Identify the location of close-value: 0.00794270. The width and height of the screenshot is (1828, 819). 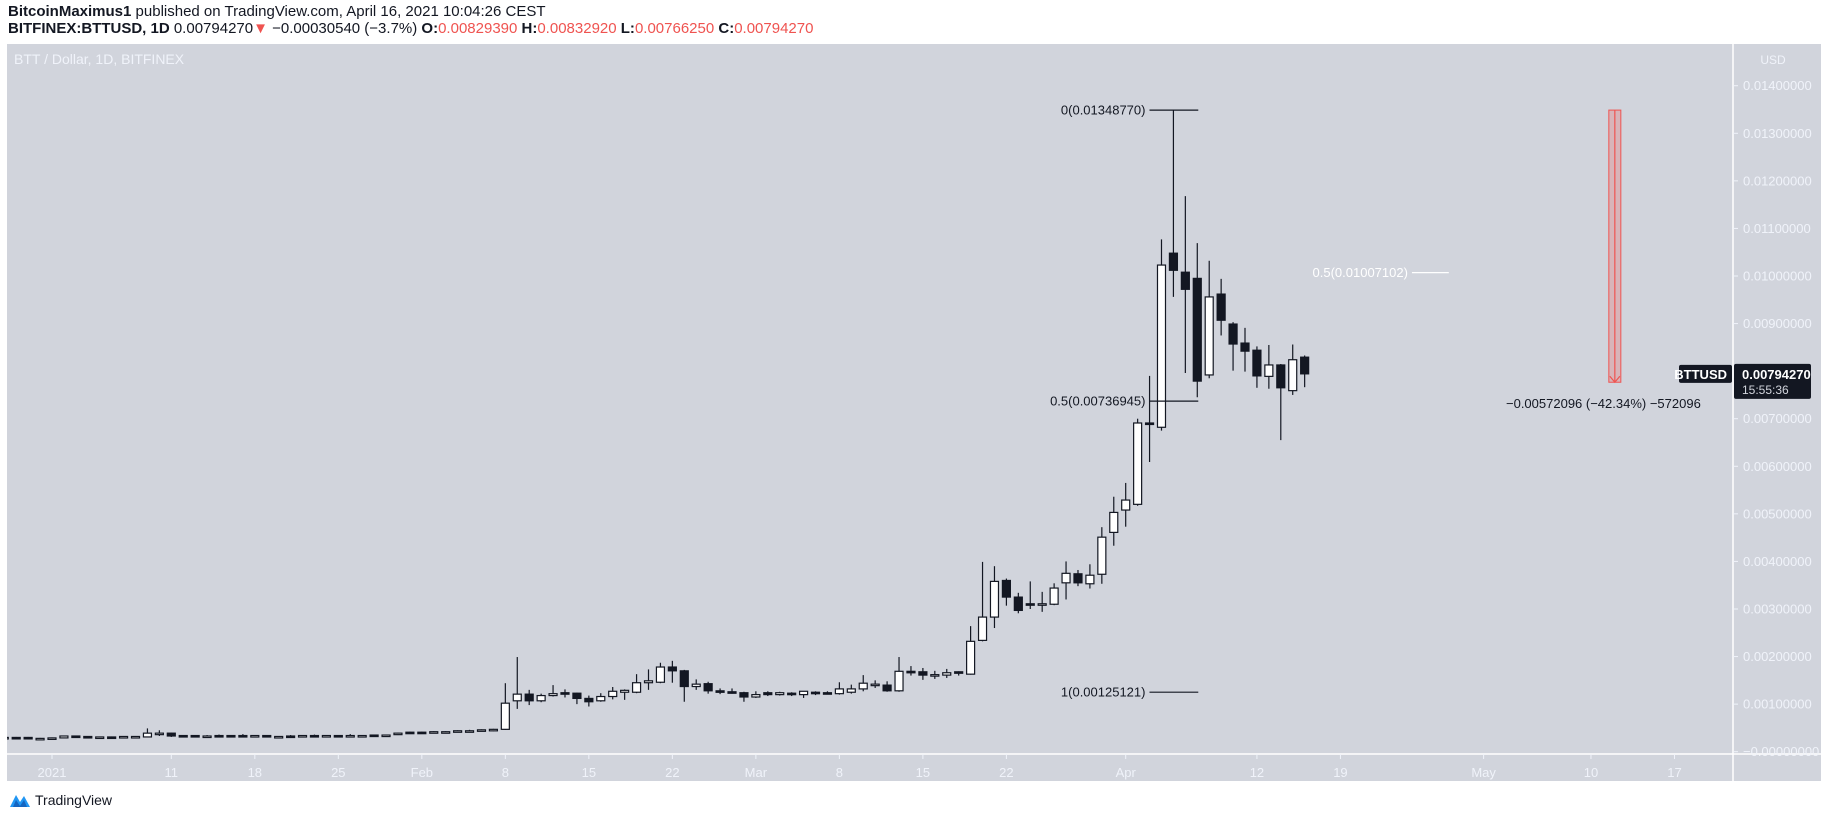
(774, 28).